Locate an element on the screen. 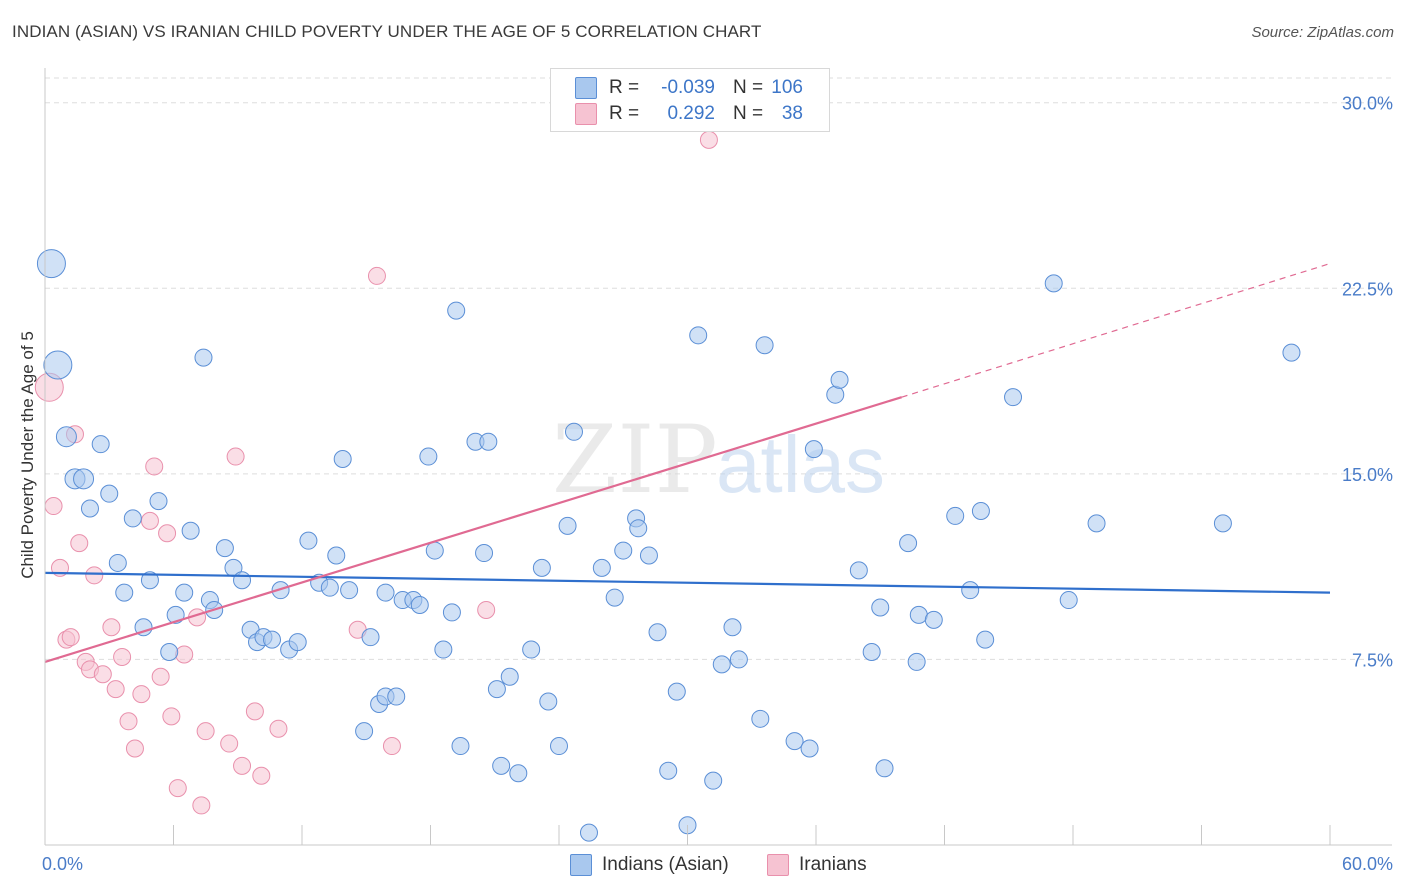  r-value: 0.292 is located at coordinates (691, 113).